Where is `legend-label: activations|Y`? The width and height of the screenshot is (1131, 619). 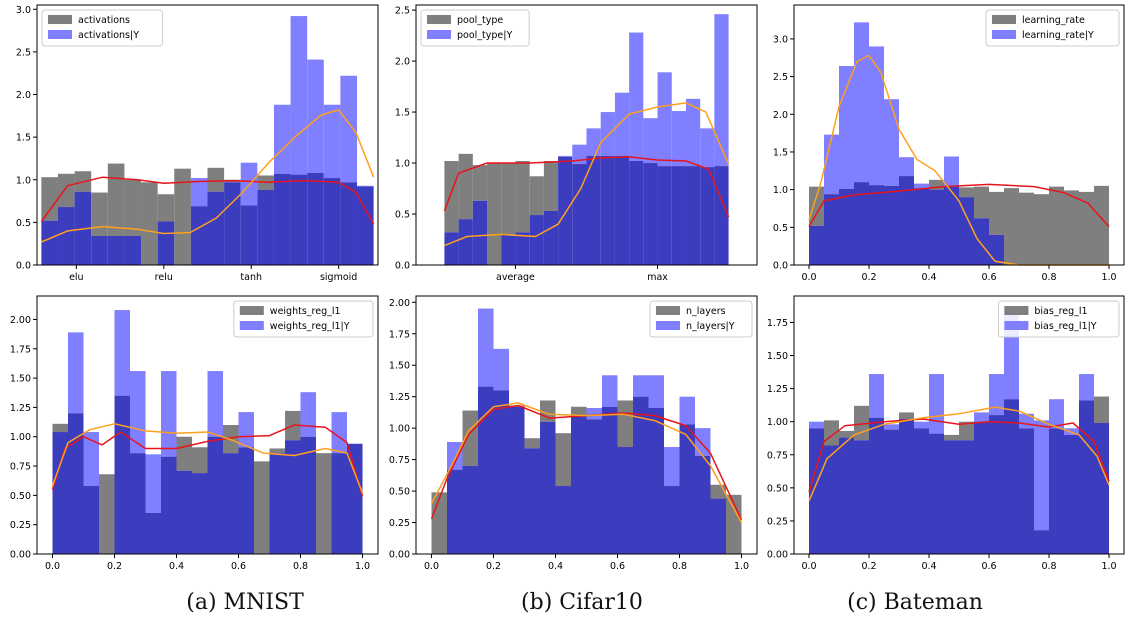
legend-label: activations|Y is located at coordinates (108, 35).